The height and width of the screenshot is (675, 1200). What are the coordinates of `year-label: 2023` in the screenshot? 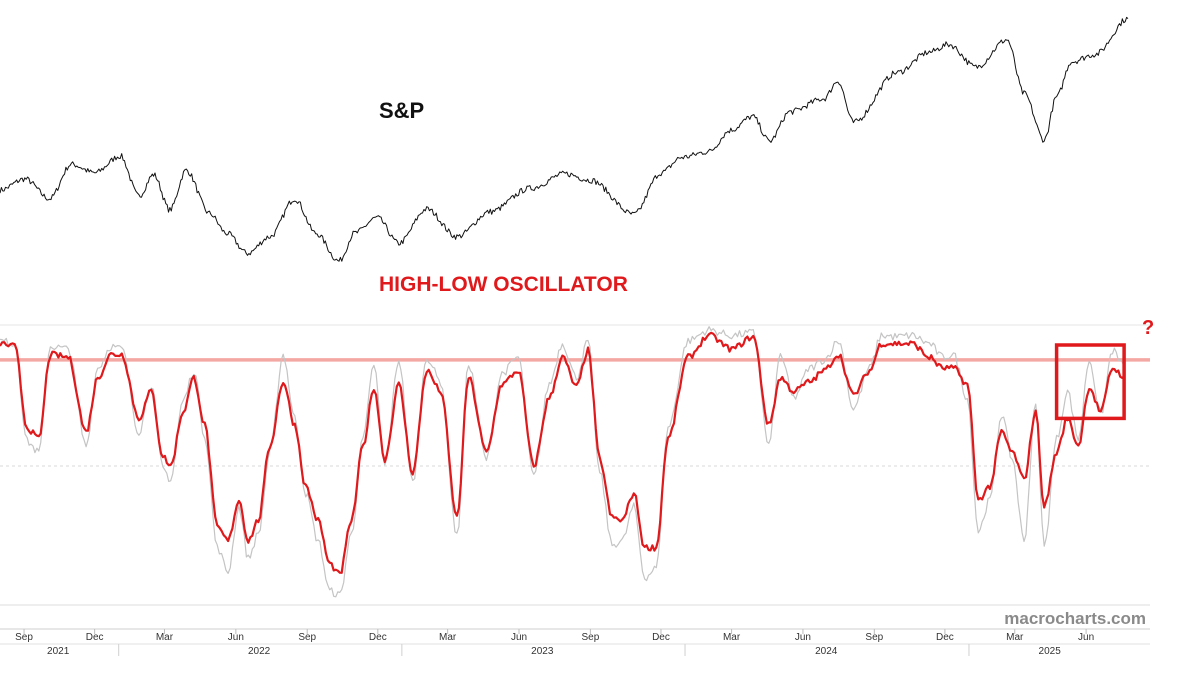 It's located at (542, 651).